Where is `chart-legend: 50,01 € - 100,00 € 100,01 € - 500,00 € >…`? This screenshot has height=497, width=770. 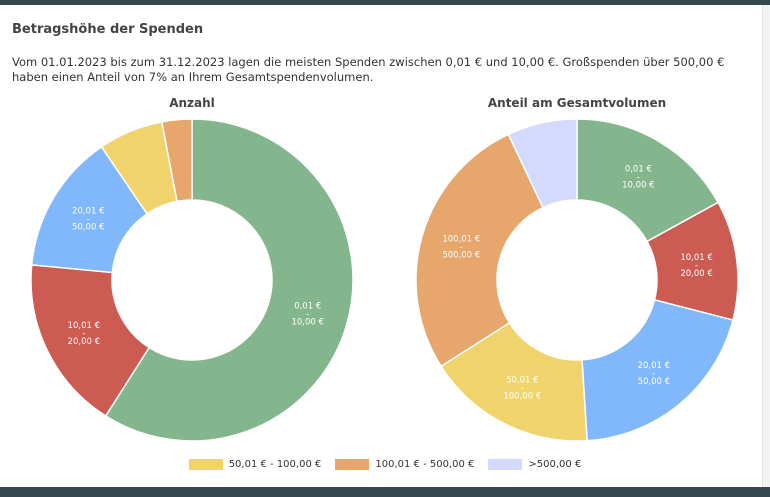
chart-legend: 50,01 € - 100,00 € 100,01 € - 500,00 € >… is located at coordinates (385, 464).